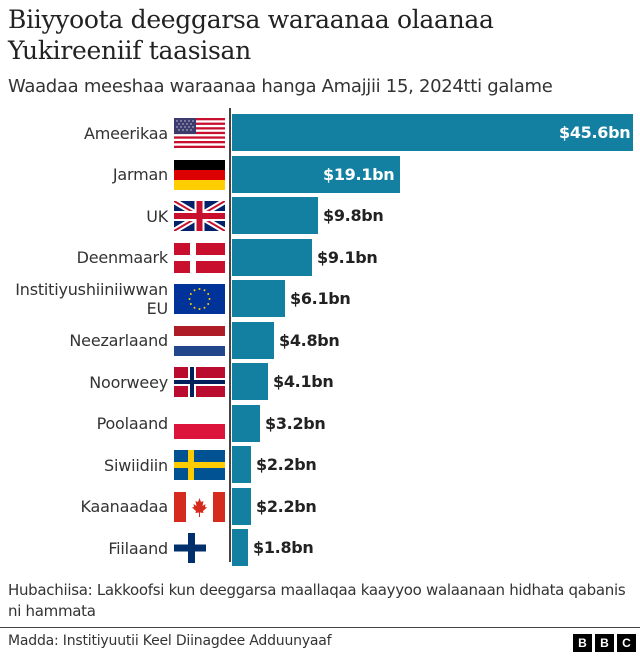 This screenshot has height=656, width=640. What do you see at coordinates (283, 547) in the screenshot?
I see `value-label: $1.8bn` at bounding box center [283, 547].